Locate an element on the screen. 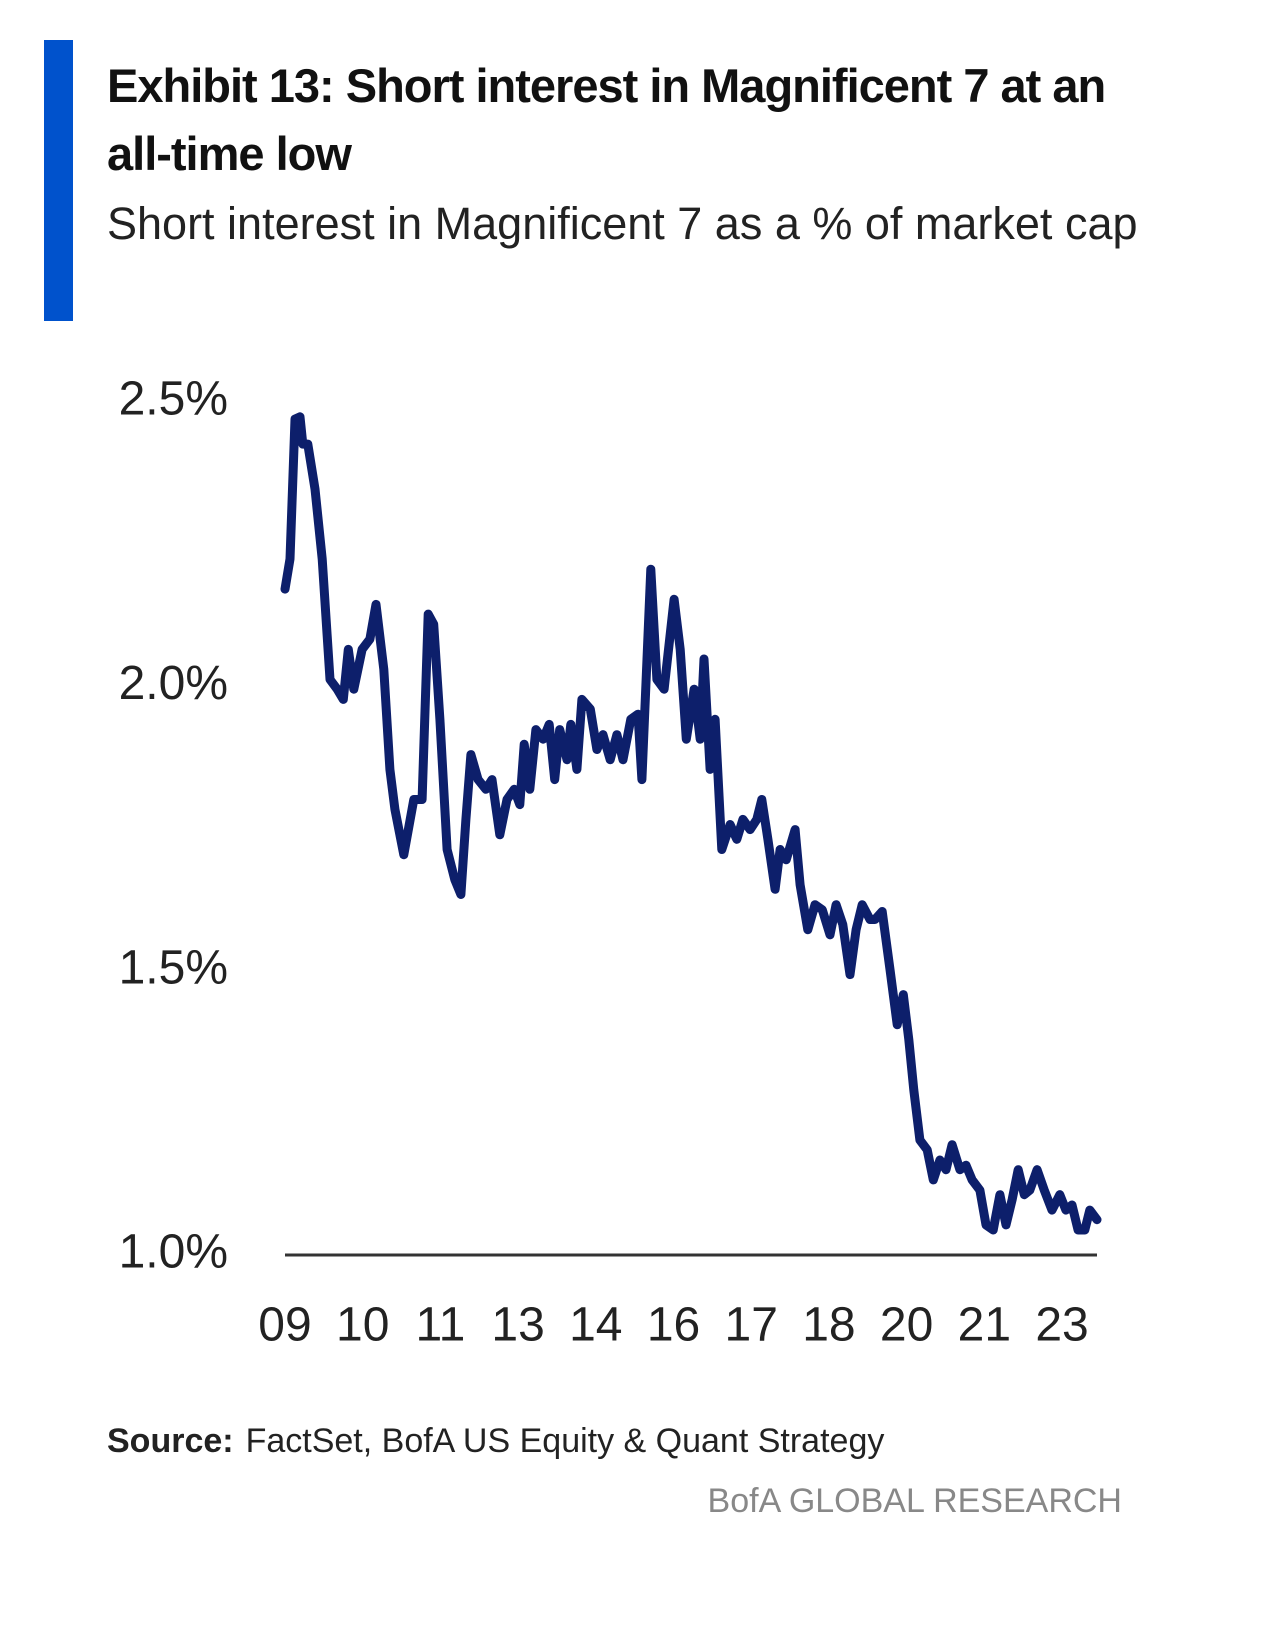  y-tick-label: 1.5% is located at coordinates (173, 967).